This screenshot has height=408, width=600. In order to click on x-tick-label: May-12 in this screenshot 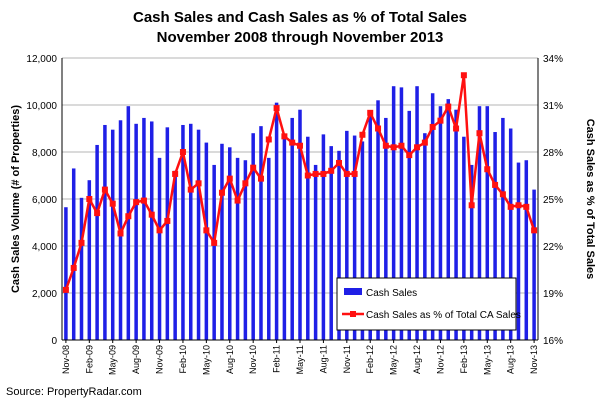, I will do `click(394, 360)`.